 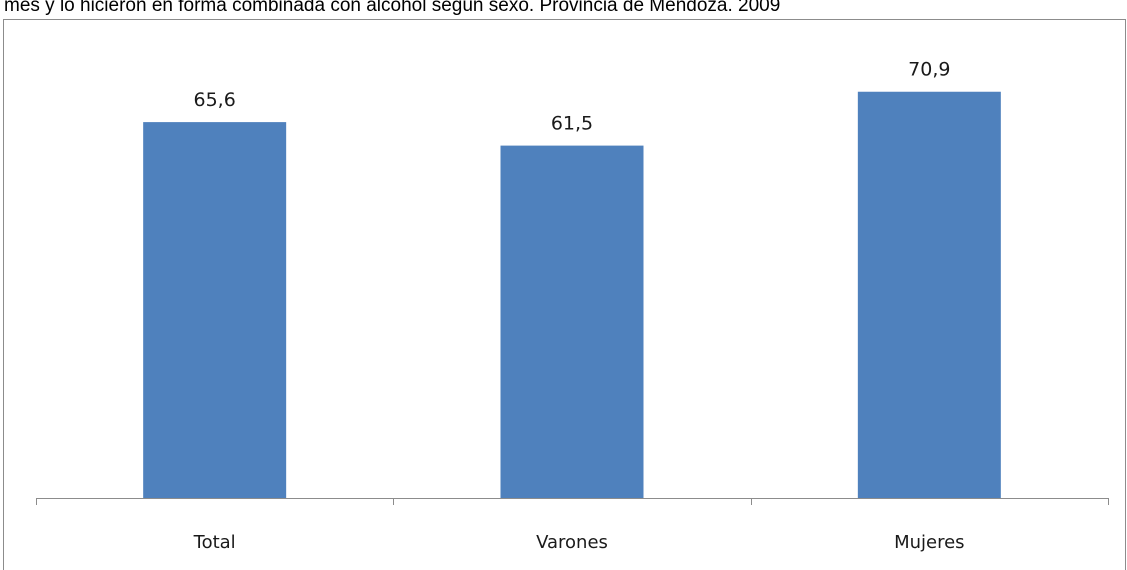 What do you see at coordinates (929, 70) in the screenshot?
I see `data-label-mujeres: 70,9` at bounding box center [929, 70].